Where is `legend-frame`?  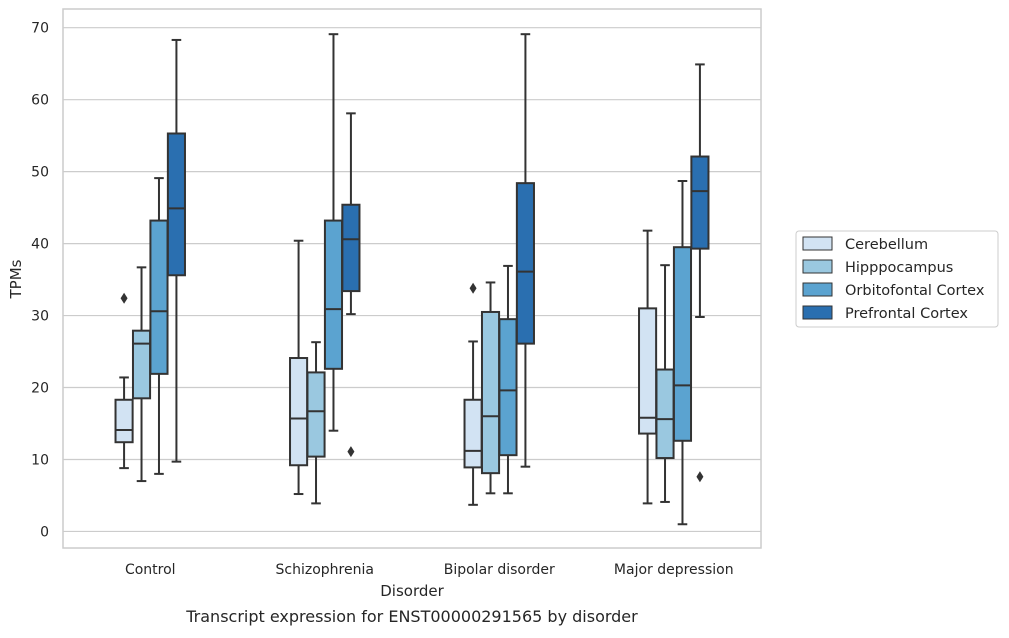
legend-frame is located at coordinates (897, 279).